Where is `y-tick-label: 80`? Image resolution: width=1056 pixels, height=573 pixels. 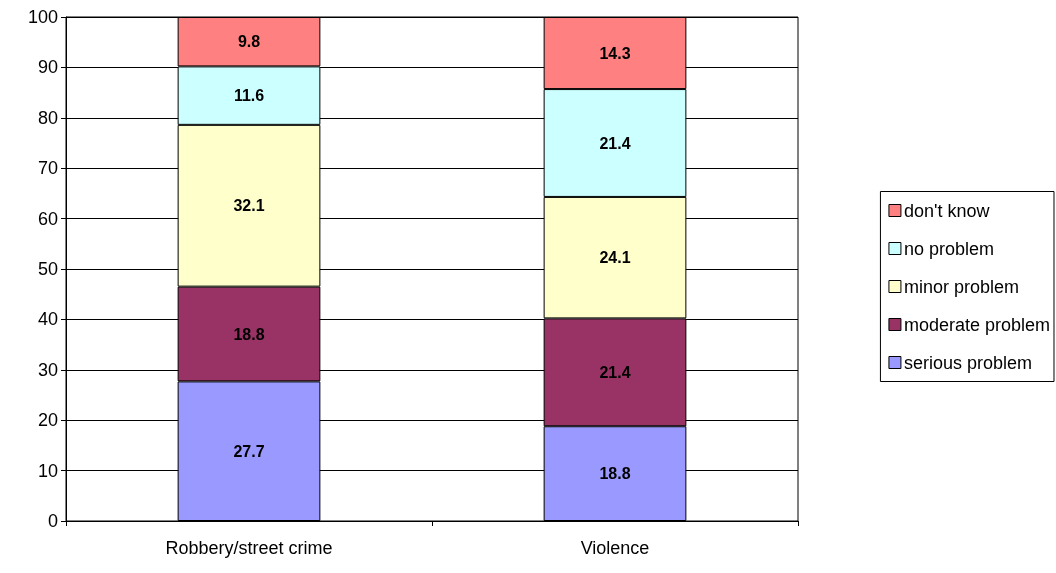
y-tick-label: 80 is located at coordinates (47, 117).